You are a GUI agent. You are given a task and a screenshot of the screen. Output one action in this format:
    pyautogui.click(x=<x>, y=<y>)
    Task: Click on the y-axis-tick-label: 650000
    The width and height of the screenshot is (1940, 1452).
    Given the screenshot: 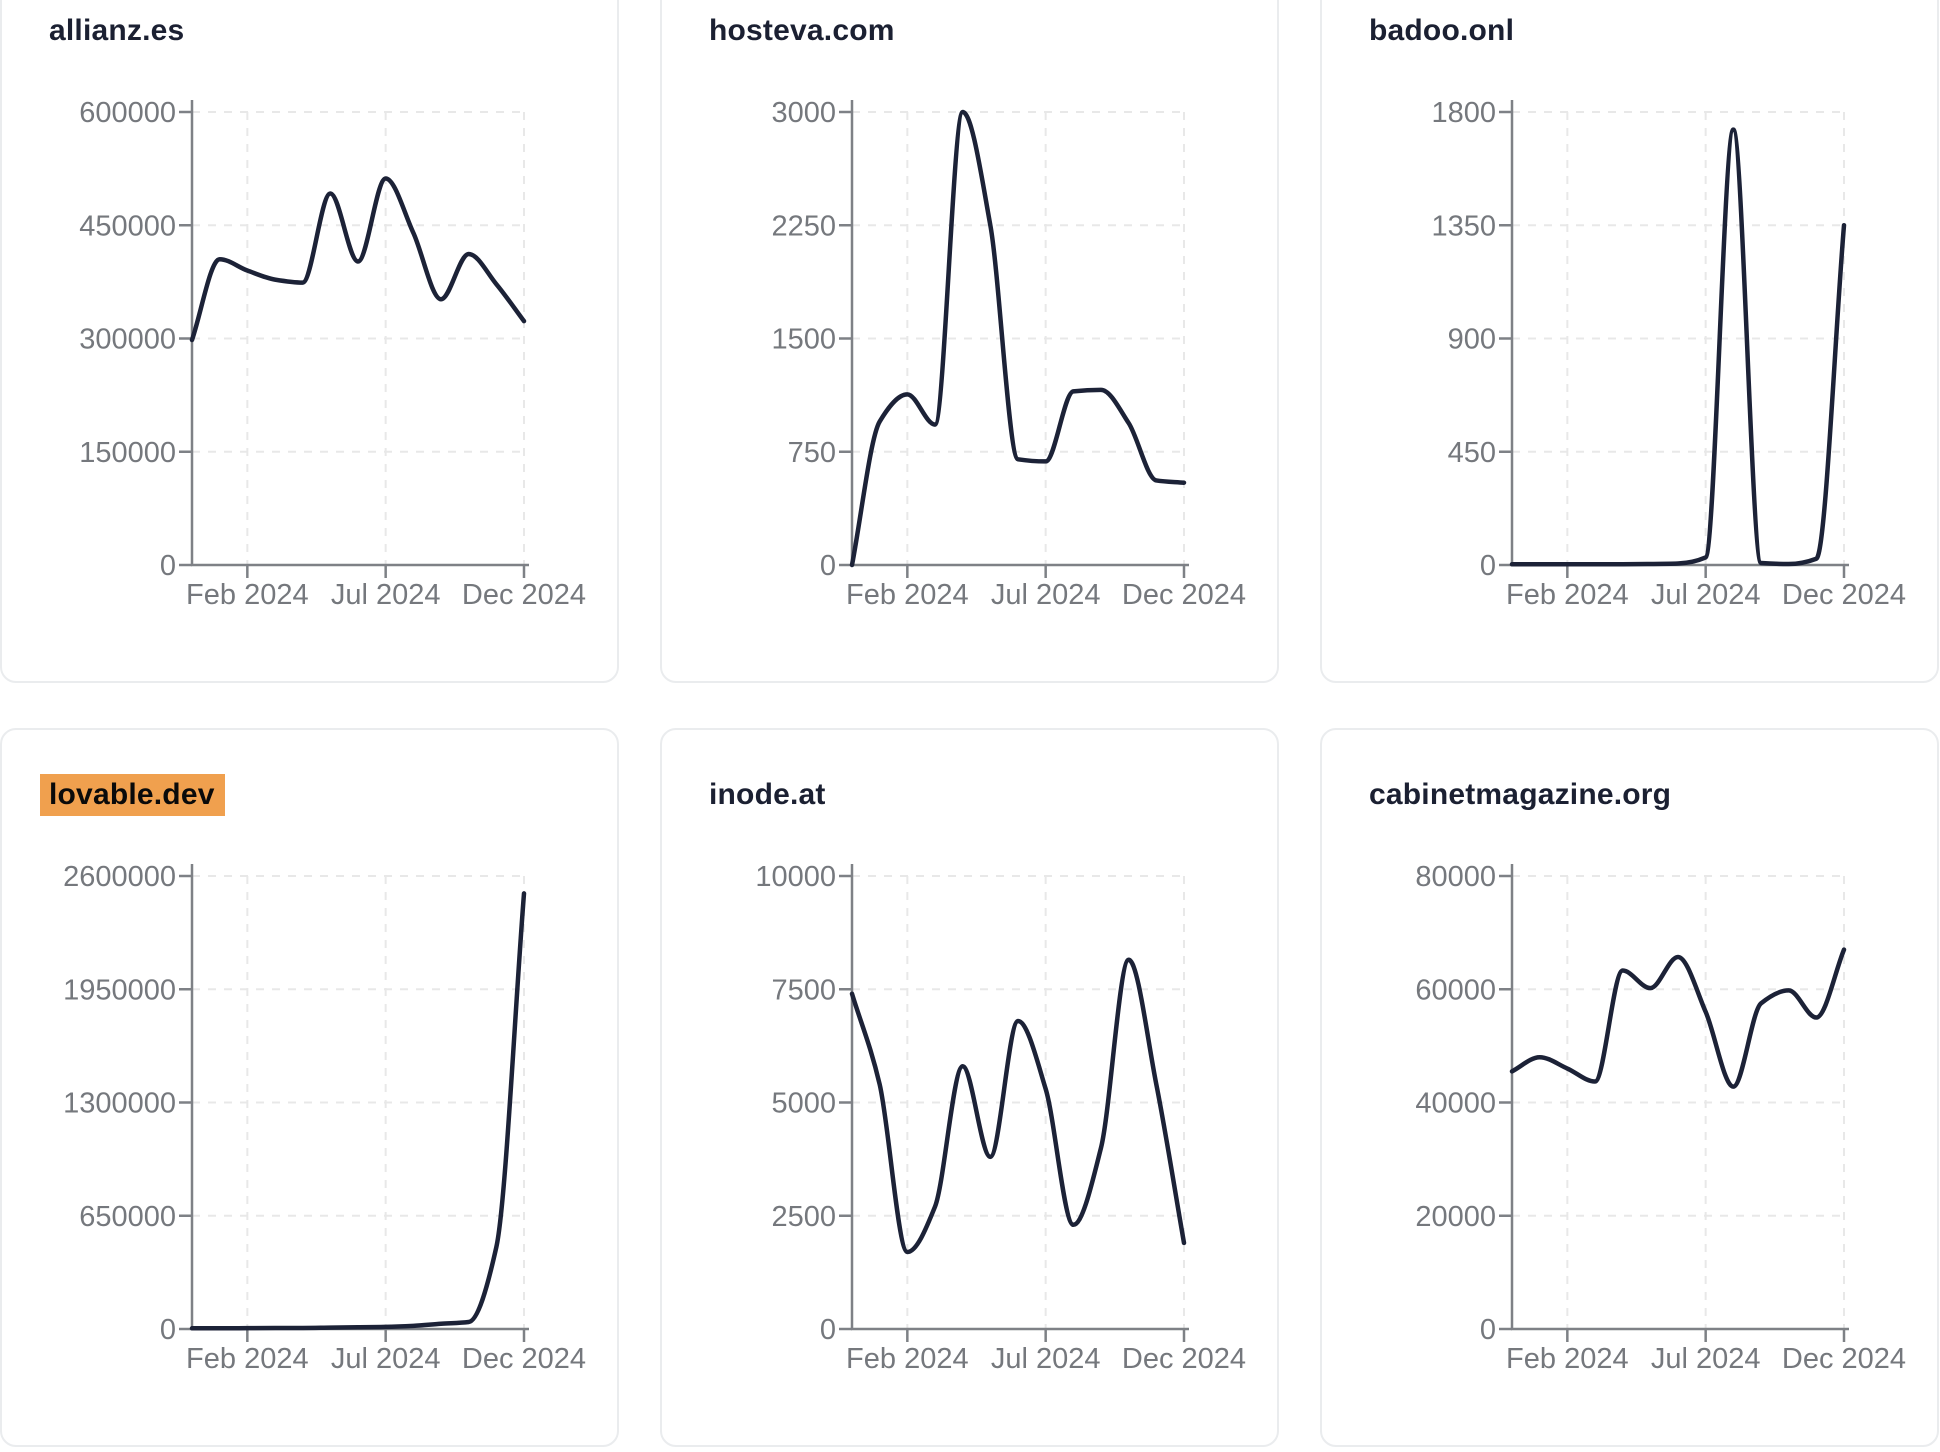 What is the action you would take?
    pyautogui.click(x=127, y=1217)
    